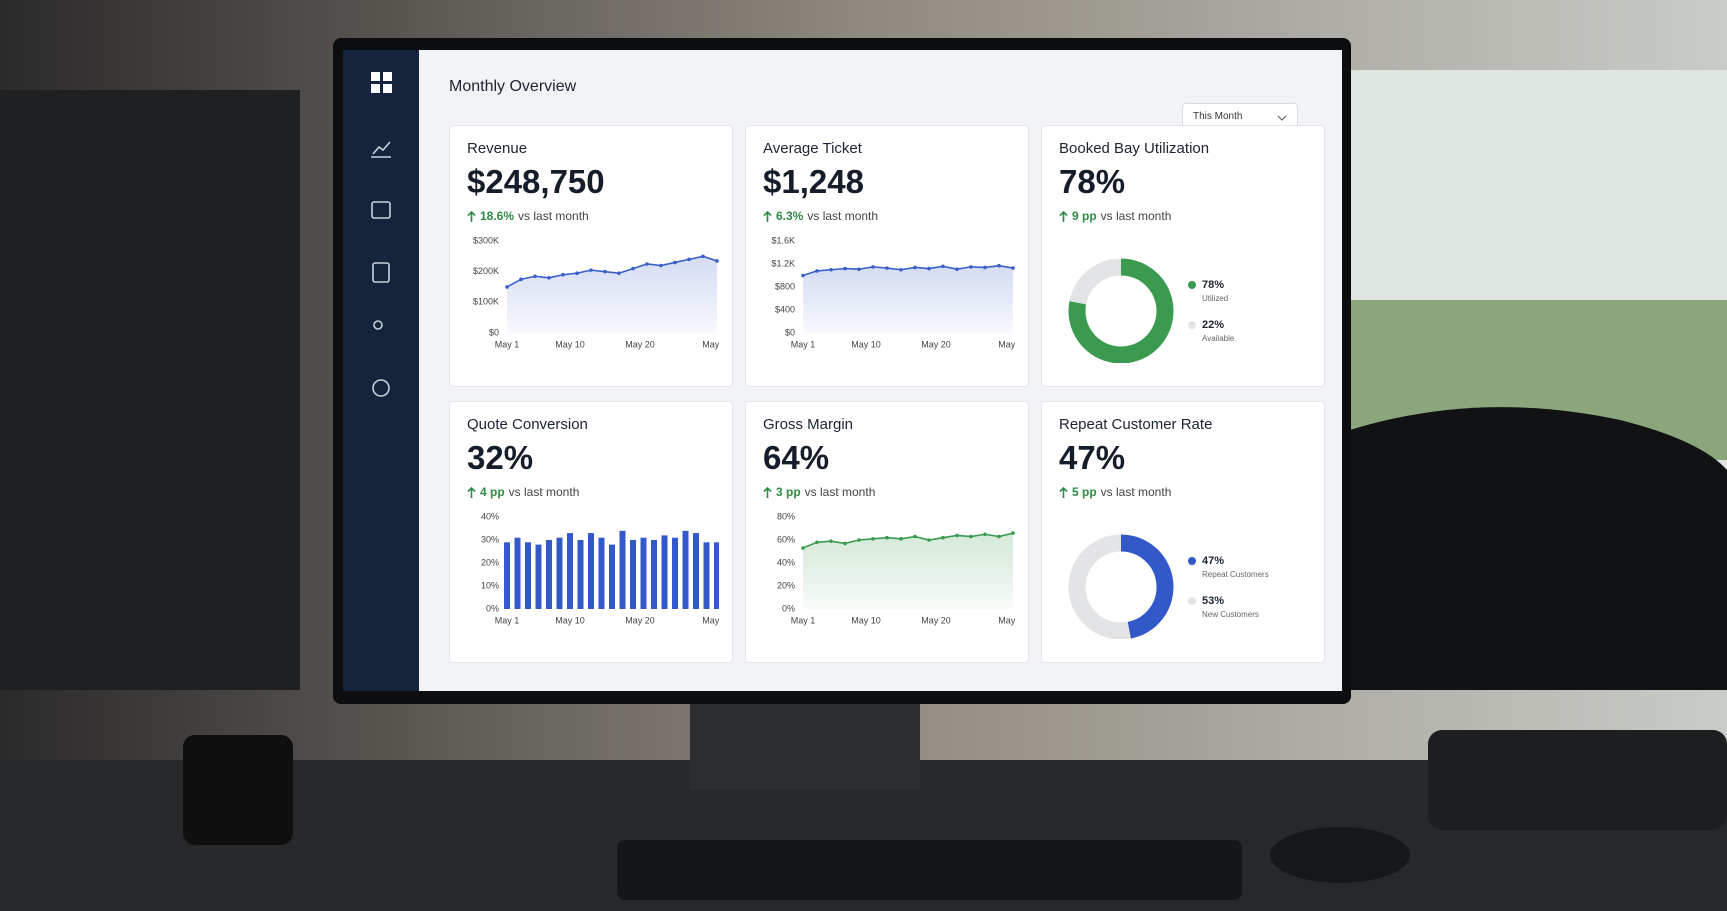  What do you see at coordinates (1183, 216) in the screenshot?
I see `change-row: 9 pp vs last month` at bounding box center [1183, 216].